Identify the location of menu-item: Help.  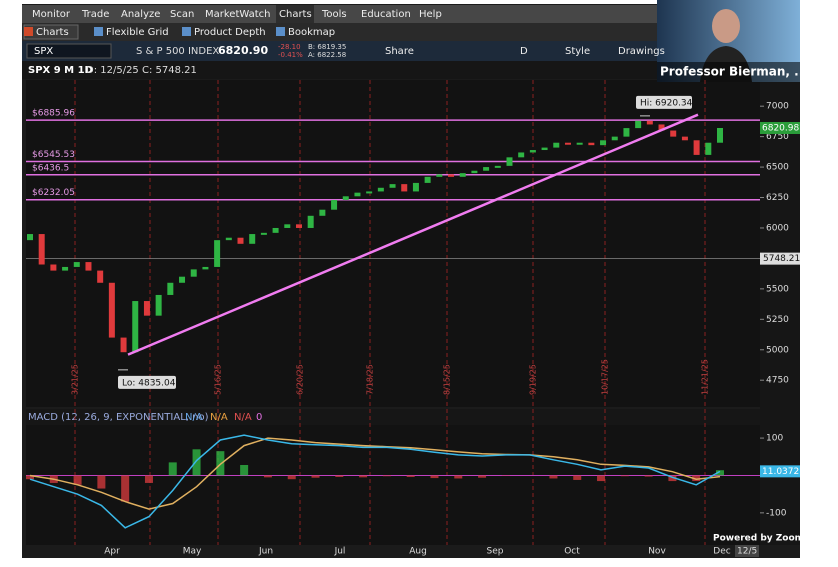
(430, 14).